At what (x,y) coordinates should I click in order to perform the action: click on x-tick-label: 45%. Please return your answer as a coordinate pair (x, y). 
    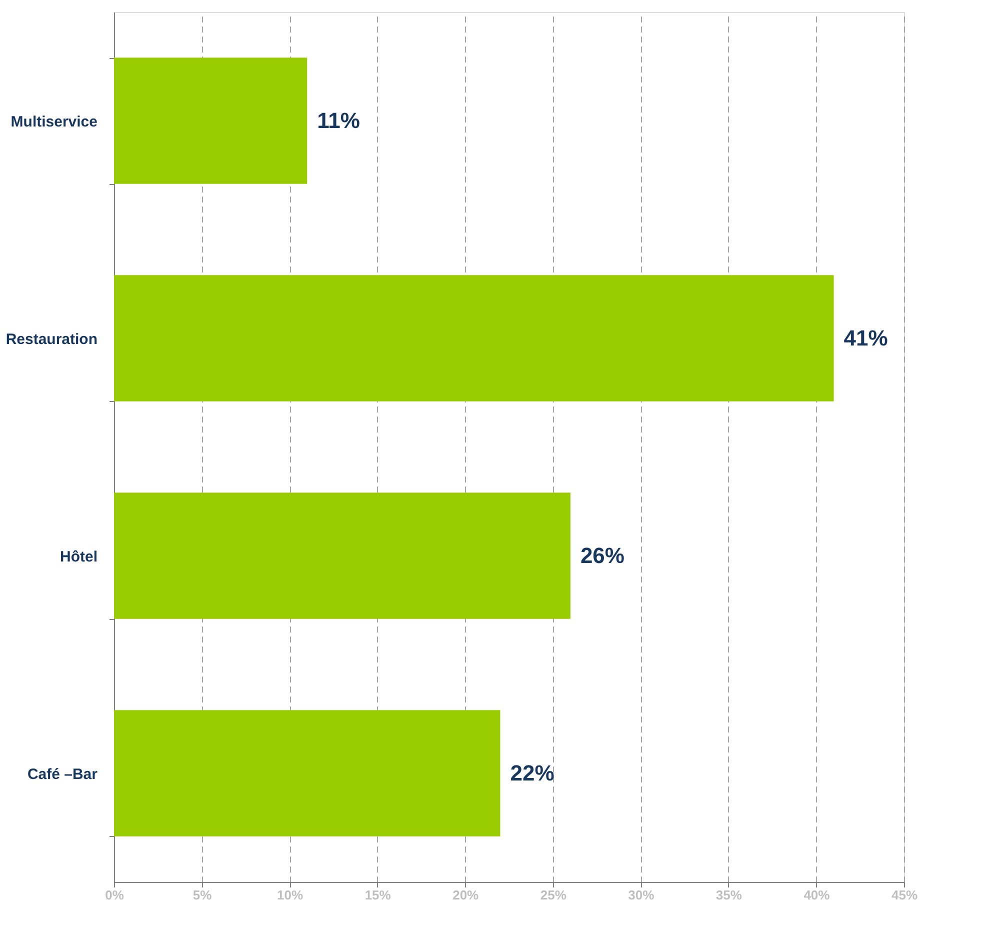
    Looking at the image, I should click on (904, 895).